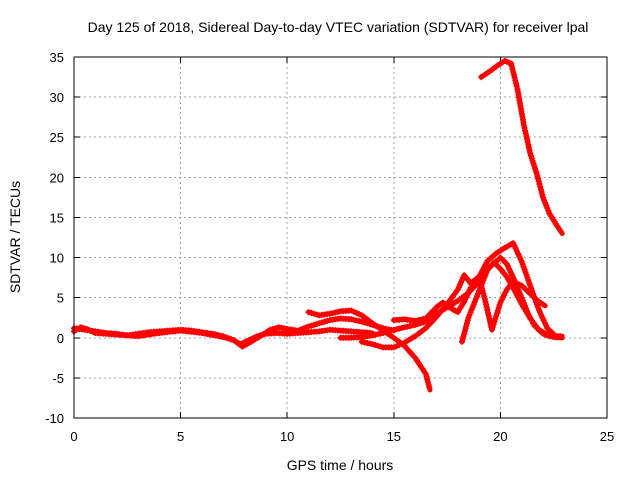  Describe the element at coordinates (340, 465) in the screenshot. I see `x-axis-label: GPS time / hours` at that location.